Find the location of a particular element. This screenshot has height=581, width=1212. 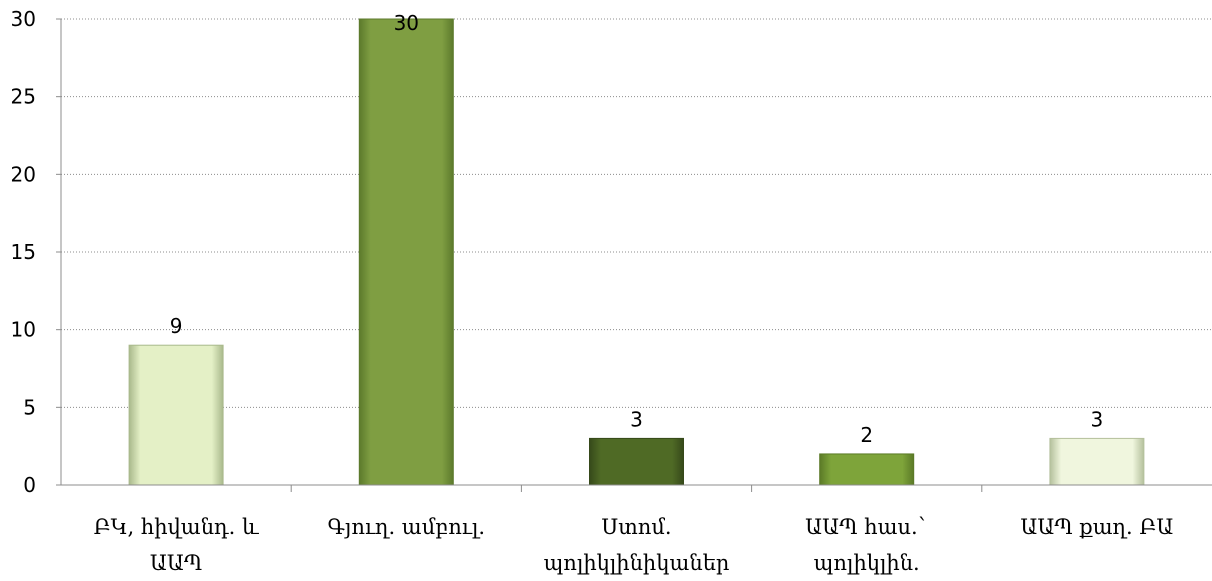

data-label: 2 is located at coordinates (866, 435).